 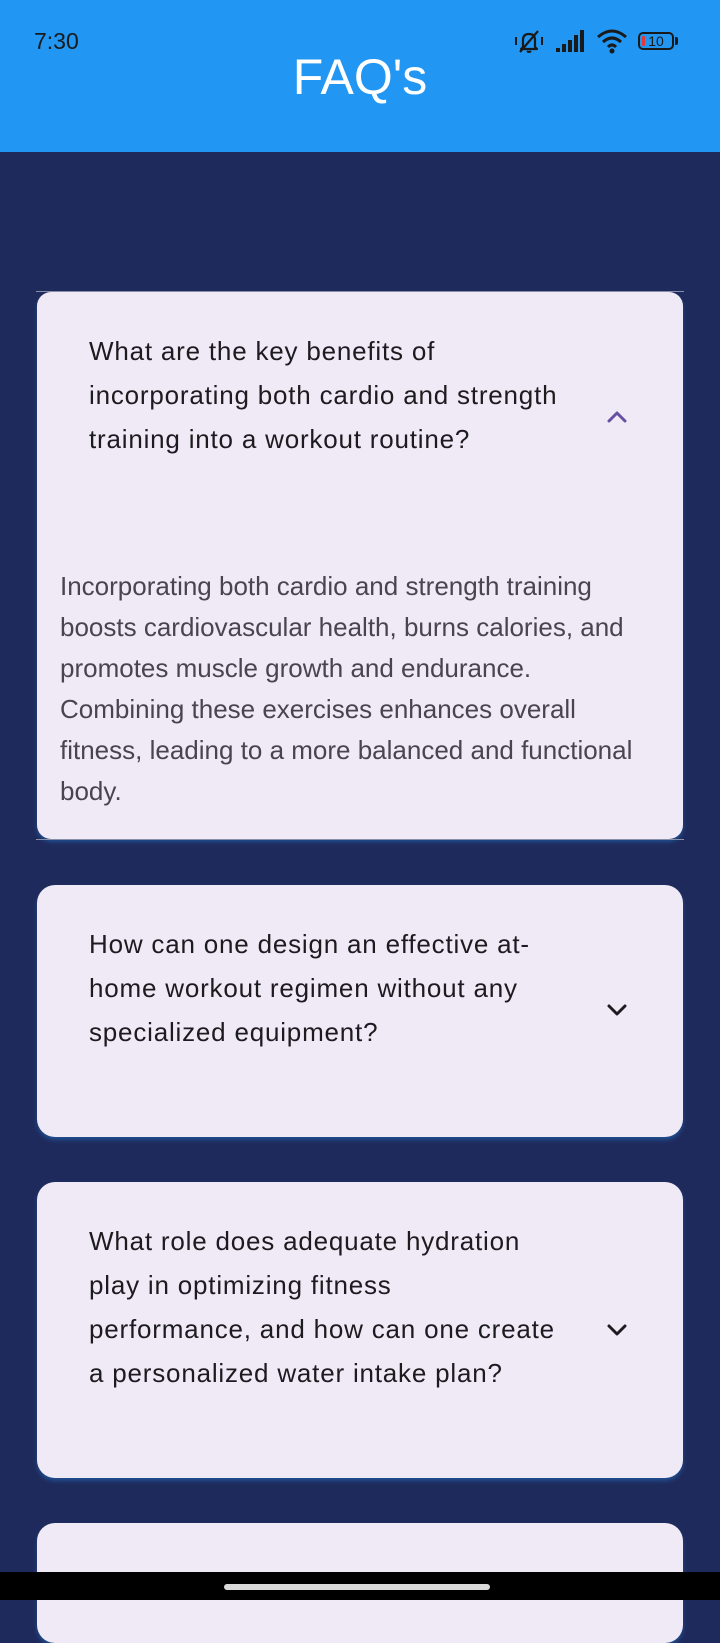 I want to click on home-indicator, so click(x=357, y=1587).